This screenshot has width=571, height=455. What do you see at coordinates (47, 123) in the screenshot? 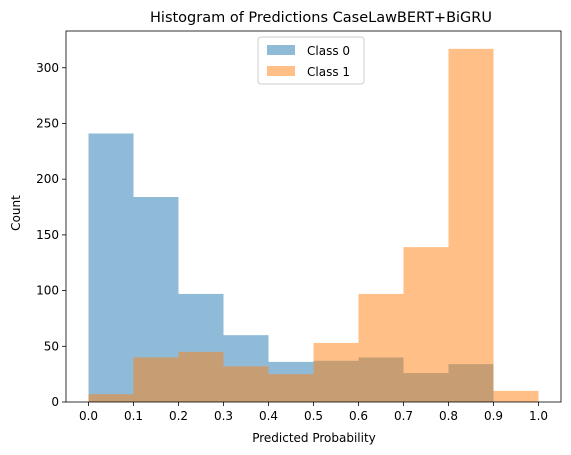
I see `y-tick-label: 250` at bounding box center [47, 123].